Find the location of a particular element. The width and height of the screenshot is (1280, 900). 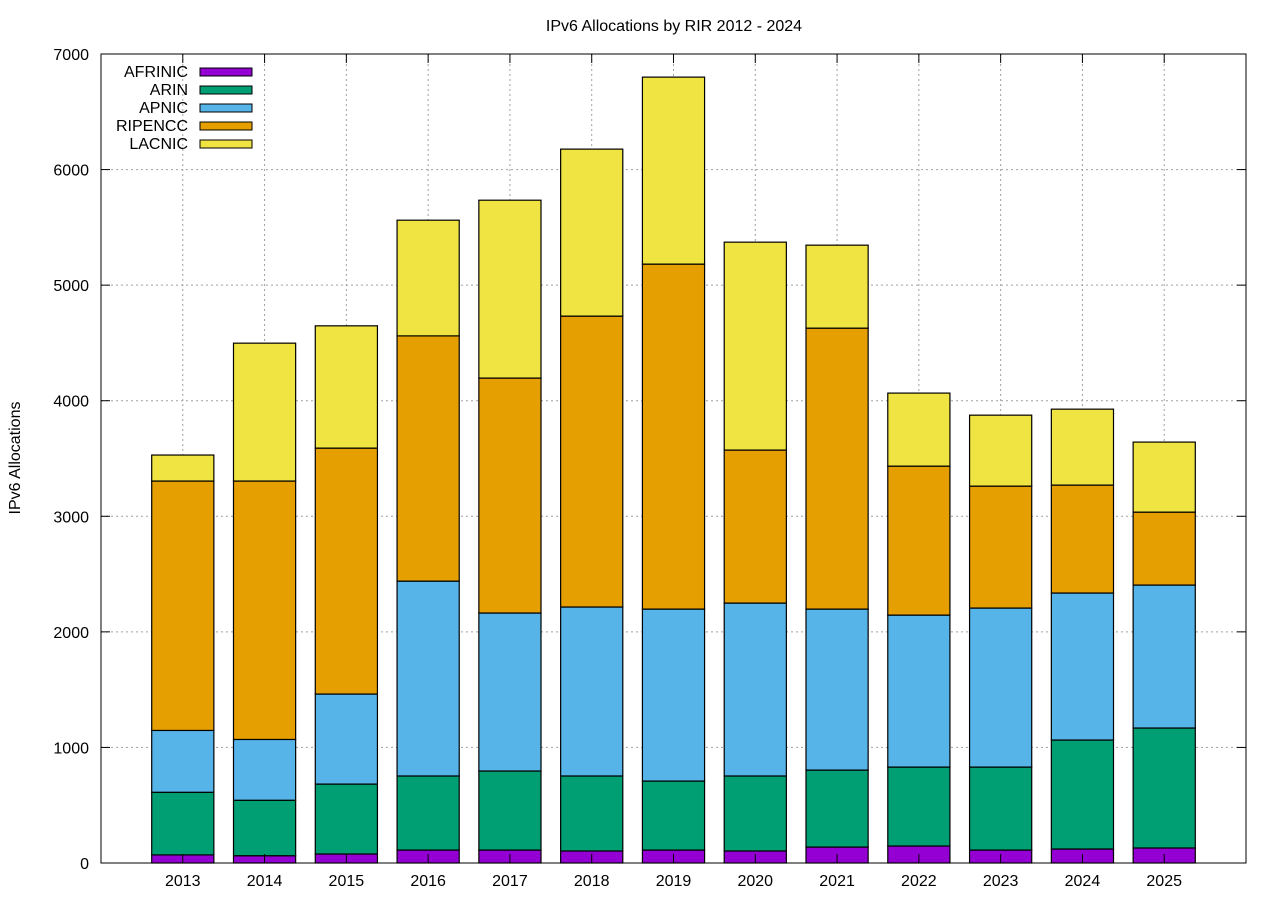

y-tick-label: 1000 is located at coordinates (71, 748).